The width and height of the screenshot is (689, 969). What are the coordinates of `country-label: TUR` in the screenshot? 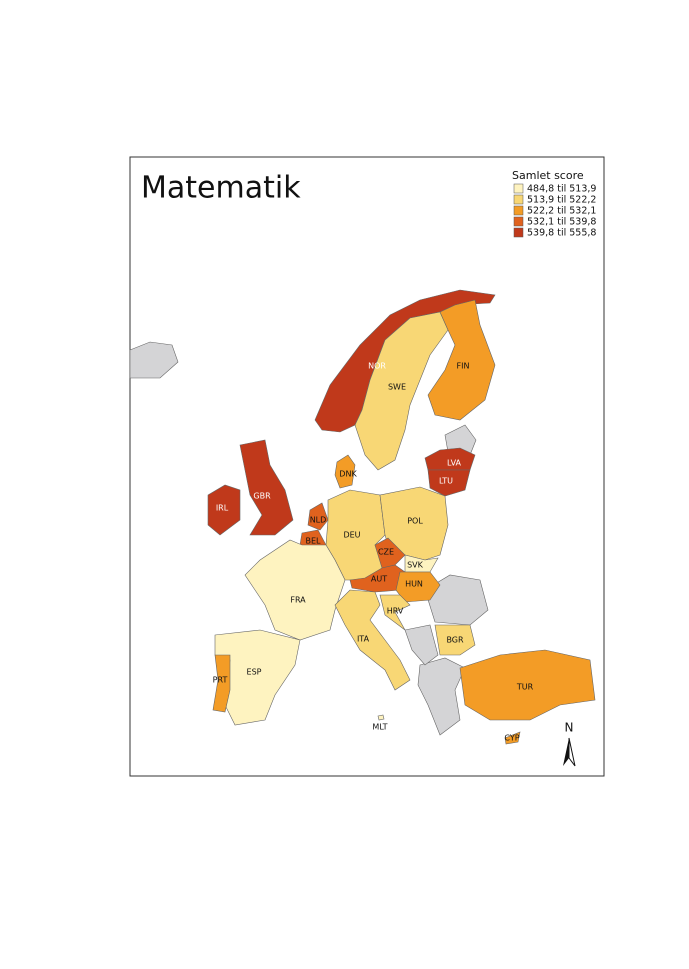 It's located at (525, 687).